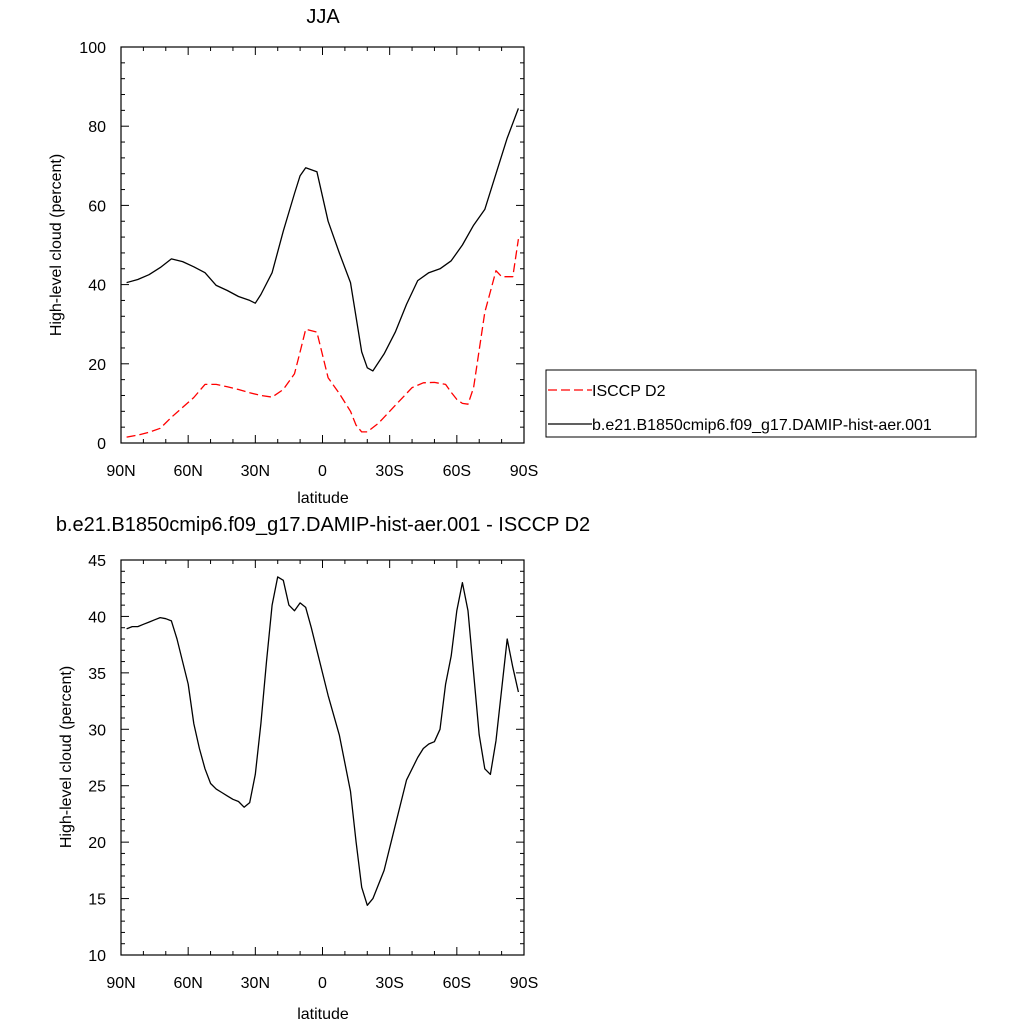 The height and width of the screenshot is (1024, 1024). I want to click on bottom-chart-y-axis-label: High-level cloud (percent), so click(66, 757).